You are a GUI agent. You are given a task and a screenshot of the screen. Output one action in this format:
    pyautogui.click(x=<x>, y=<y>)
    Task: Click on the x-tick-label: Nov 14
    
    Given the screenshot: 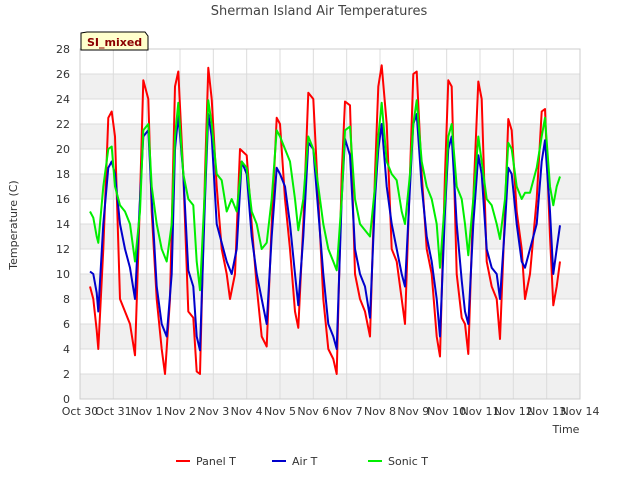 What is the action you would take?
    pyautogui.click(x=580, y=411)
    